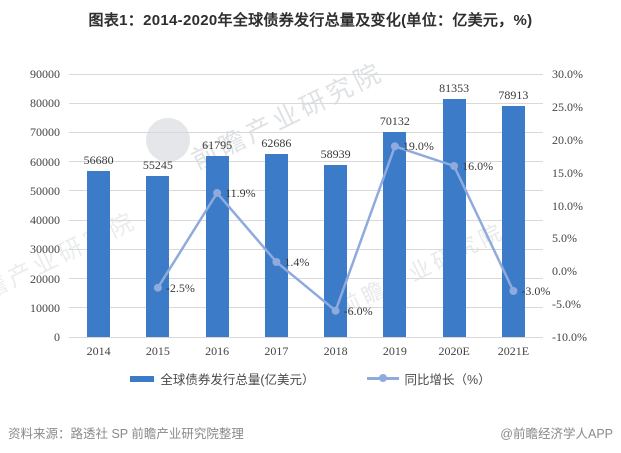 The width and height of the screenshot is (621, 453). Describe the element at coordinates (447, 380) in the screenshot. I see `legend-label-yoy-growth: 同比增长（%）` at that location.